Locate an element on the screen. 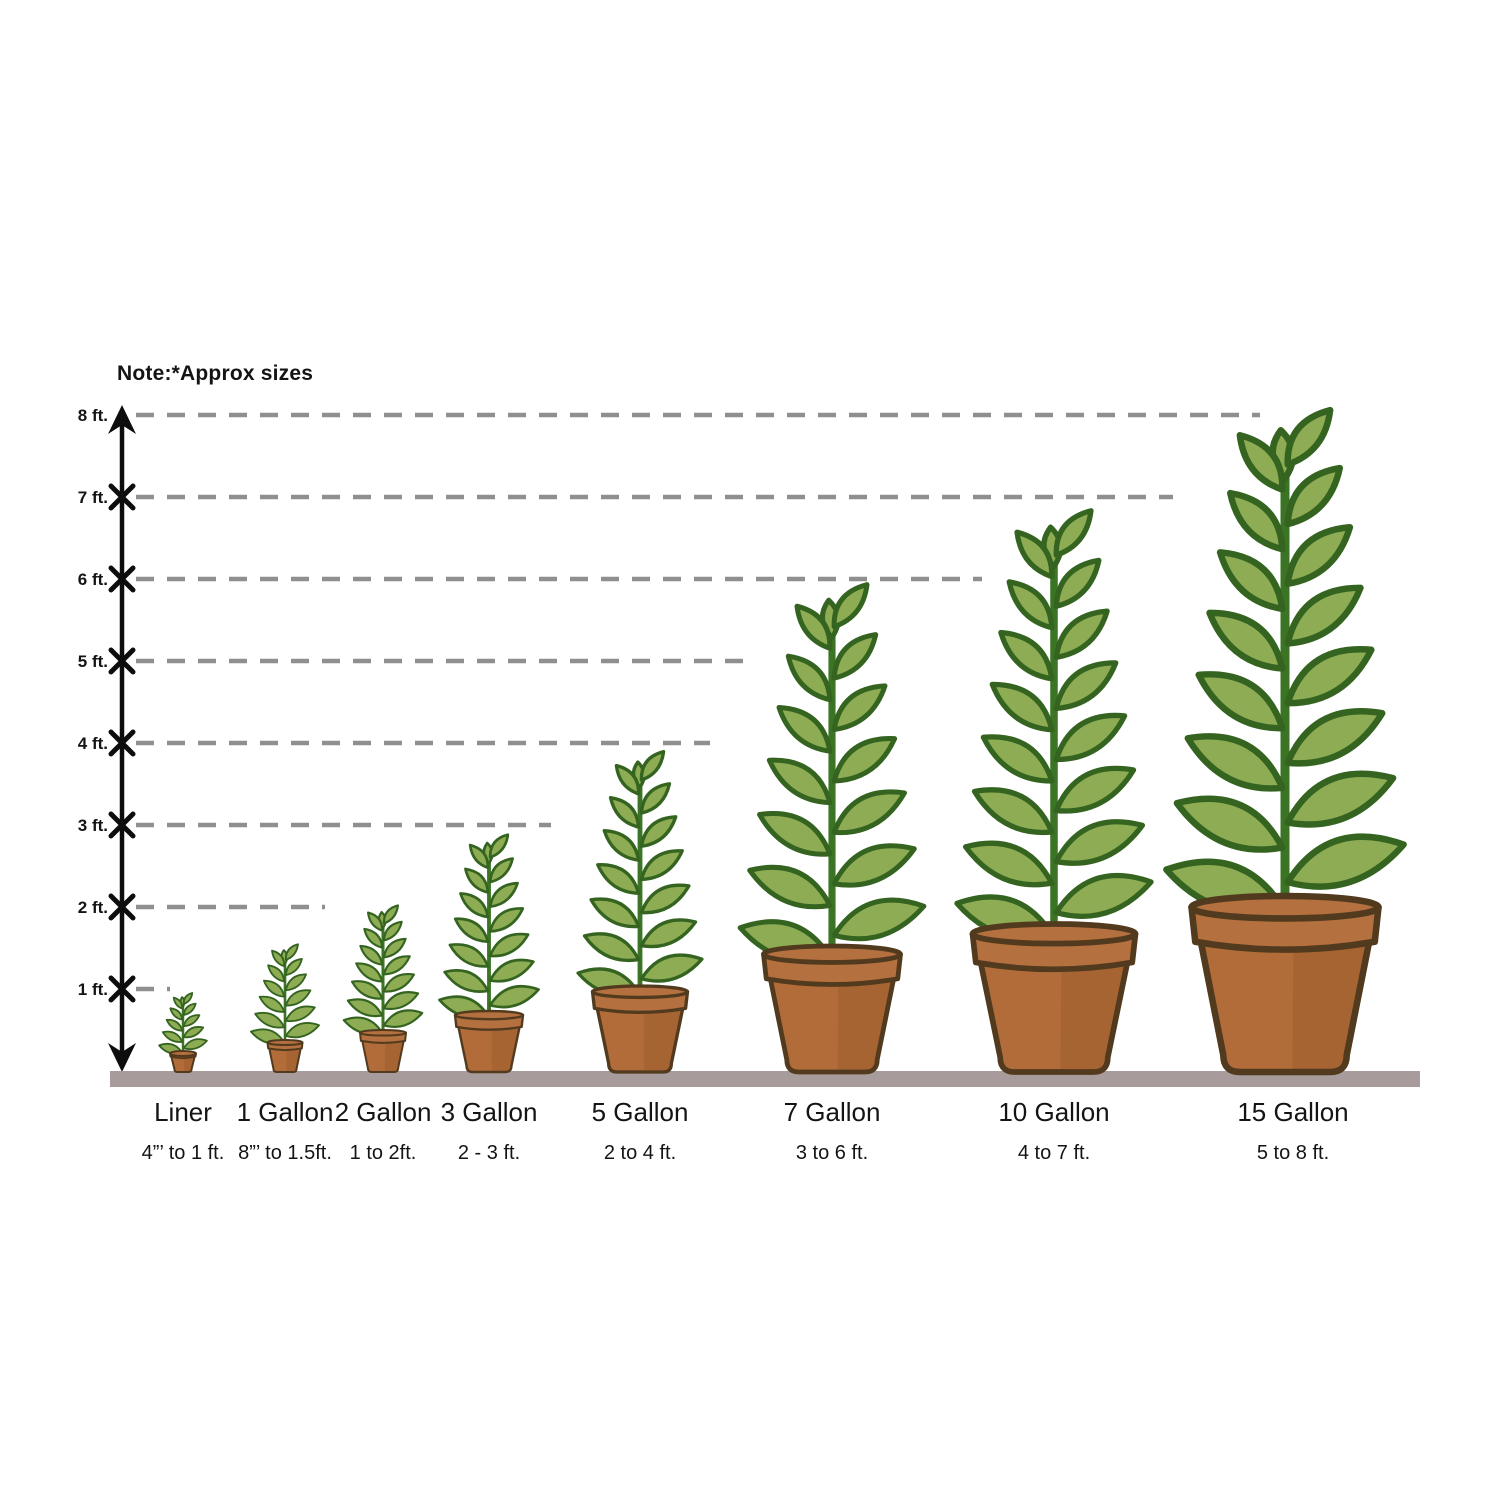 This screenshot has height=1501, width=1500. category-label-liner: Liner is located at coordinates (183, 1112).